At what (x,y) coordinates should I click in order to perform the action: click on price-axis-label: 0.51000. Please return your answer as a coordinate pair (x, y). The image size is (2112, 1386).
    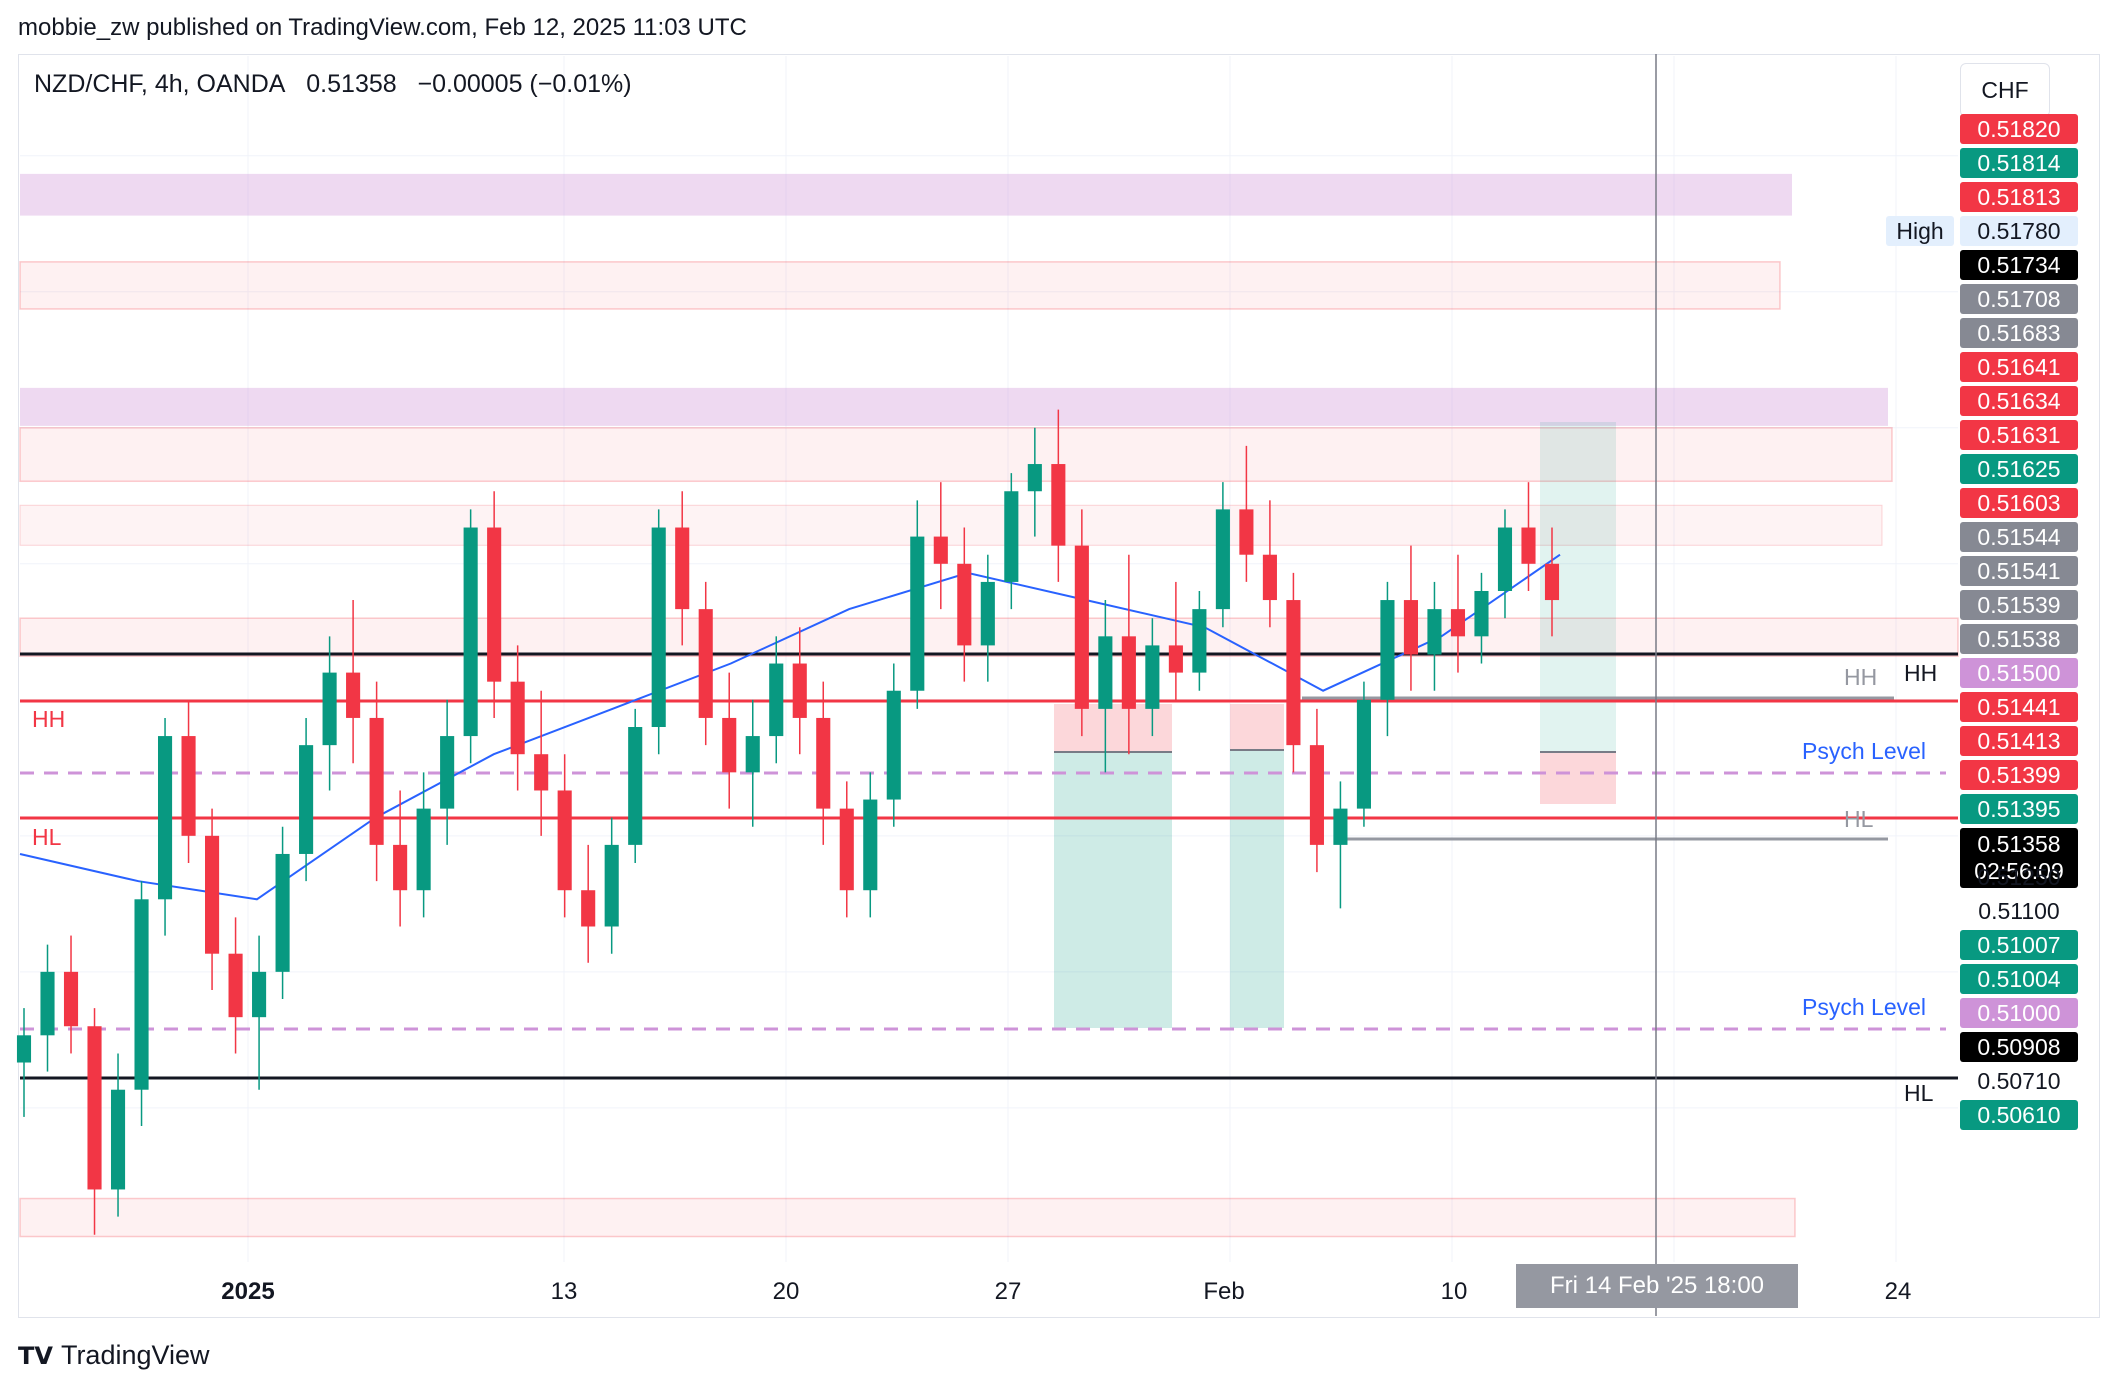
    Looking at the image, I should click on (2019, 1013).